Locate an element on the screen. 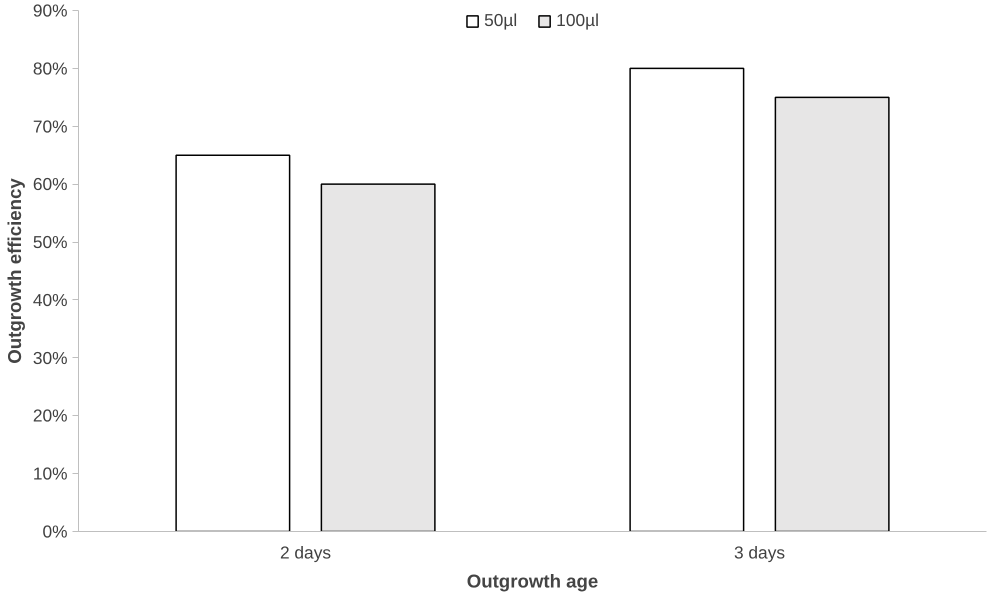 This screenshot has width=991, height=594. y-tick-label: 0% is located at coordinates (55, 532).